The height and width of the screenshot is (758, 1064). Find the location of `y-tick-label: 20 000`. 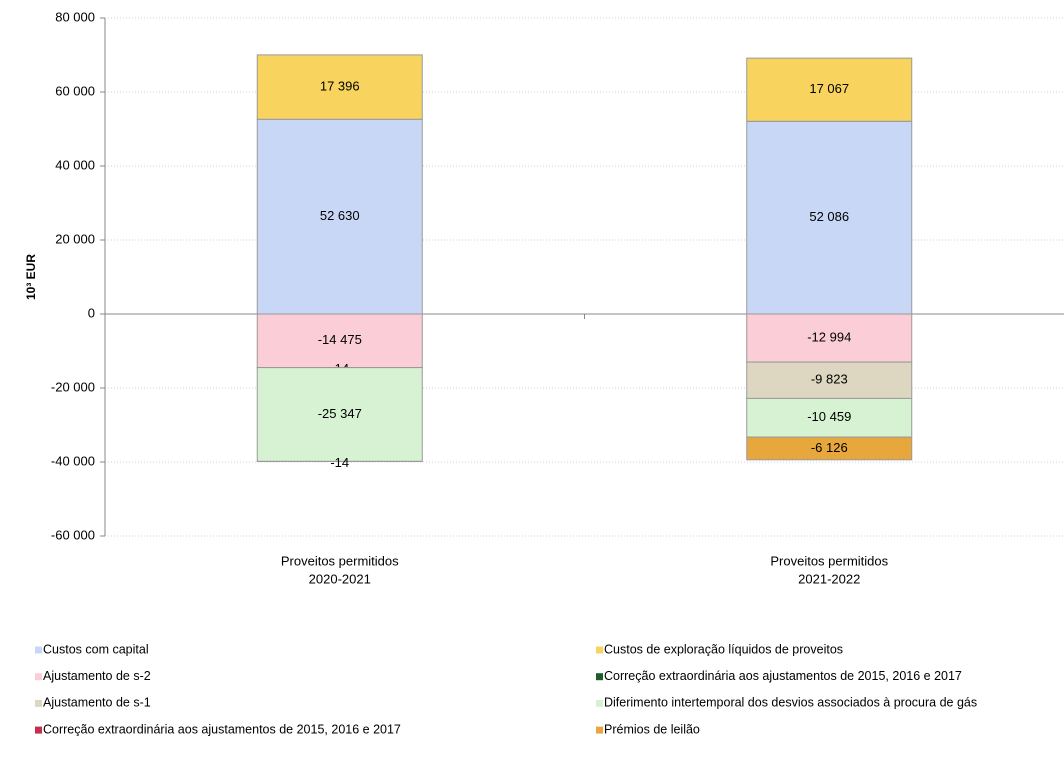

y-tick-label: 20 000 is located at coordinates (75, 238).